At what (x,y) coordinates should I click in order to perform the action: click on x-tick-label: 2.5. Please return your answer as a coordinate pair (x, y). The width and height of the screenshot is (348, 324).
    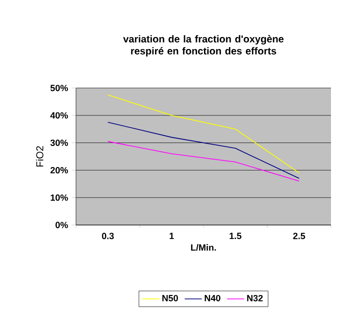
    Looking at the image, I should click on (299, 236).